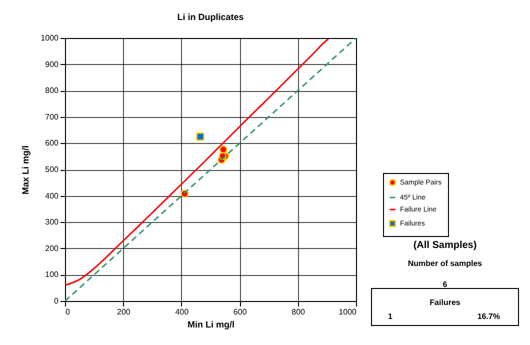 This screenshot has height=345, width=530. Describe the element at coordinates (348, 312) in the screenshot. I see `x-tick-label: 1000` at that location.